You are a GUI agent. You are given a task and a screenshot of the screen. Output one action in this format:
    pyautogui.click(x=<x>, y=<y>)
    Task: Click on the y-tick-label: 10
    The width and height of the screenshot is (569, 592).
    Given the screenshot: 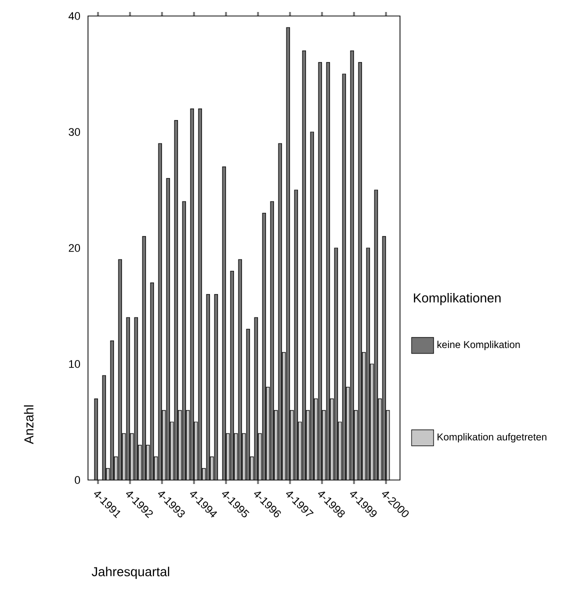 What is the action you would take?
    pyautogui.click(x=74, y=364)
    